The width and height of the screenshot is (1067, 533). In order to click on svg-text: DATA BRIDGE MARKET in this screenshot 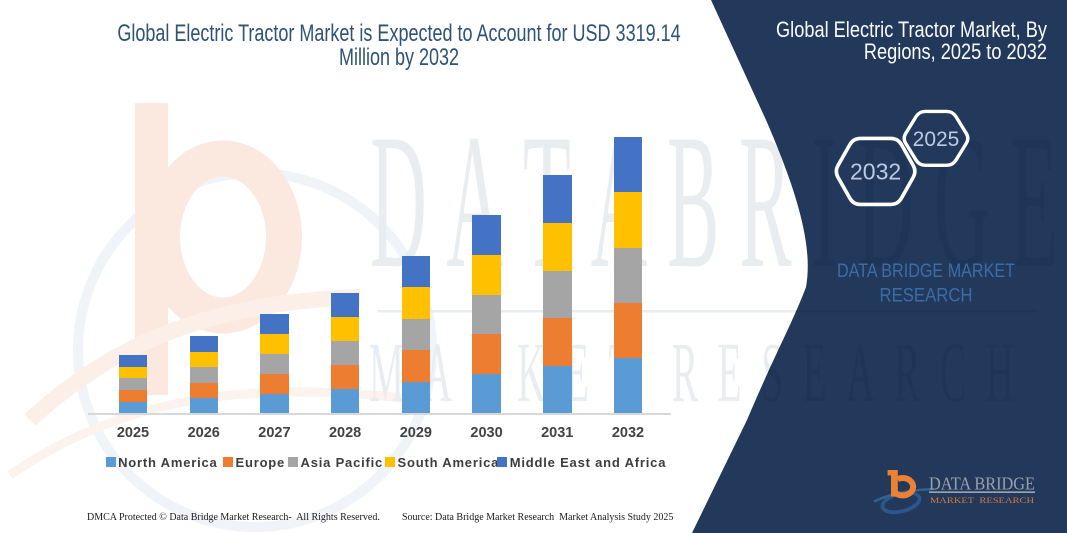, I will do `click(926, 271)`.